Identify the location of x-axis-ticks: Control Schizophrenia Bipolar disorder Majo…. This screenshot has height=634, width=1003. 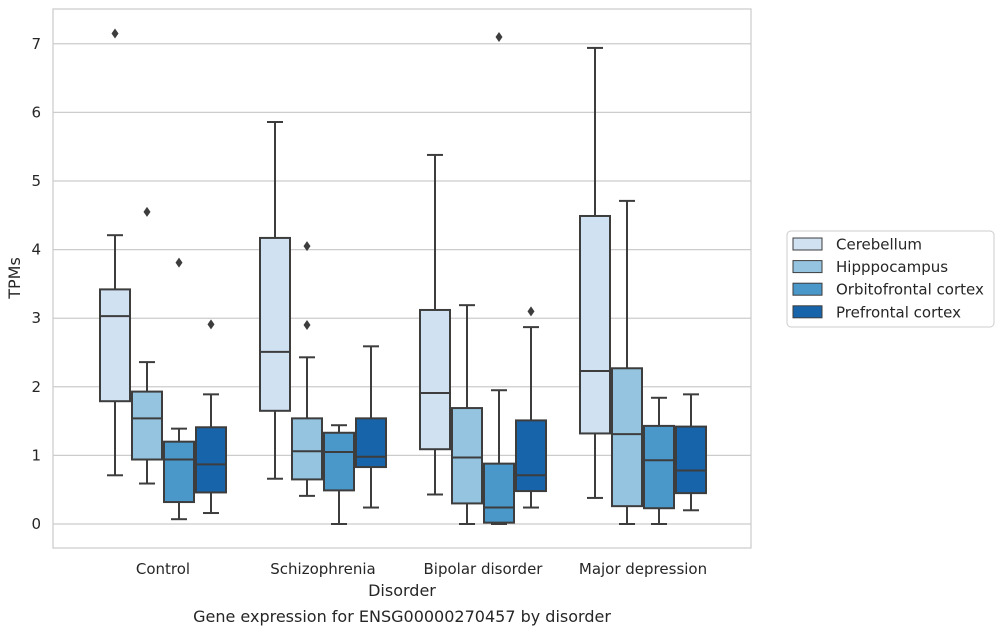
(421, 569).